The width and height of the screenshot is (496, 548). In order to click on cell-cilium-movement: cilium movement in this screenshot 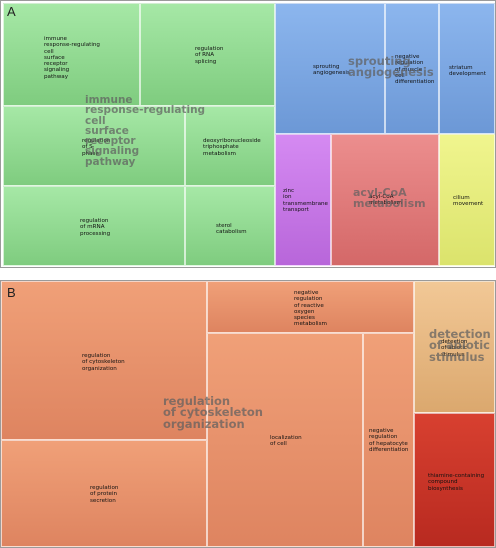, I will do `click(467, 200)`.